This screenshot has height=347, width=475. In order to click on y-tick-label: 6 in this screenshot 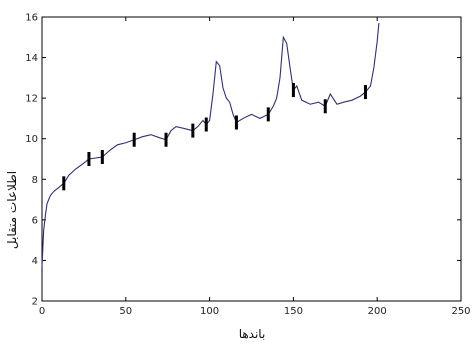, I will do `click(35, 220)`.